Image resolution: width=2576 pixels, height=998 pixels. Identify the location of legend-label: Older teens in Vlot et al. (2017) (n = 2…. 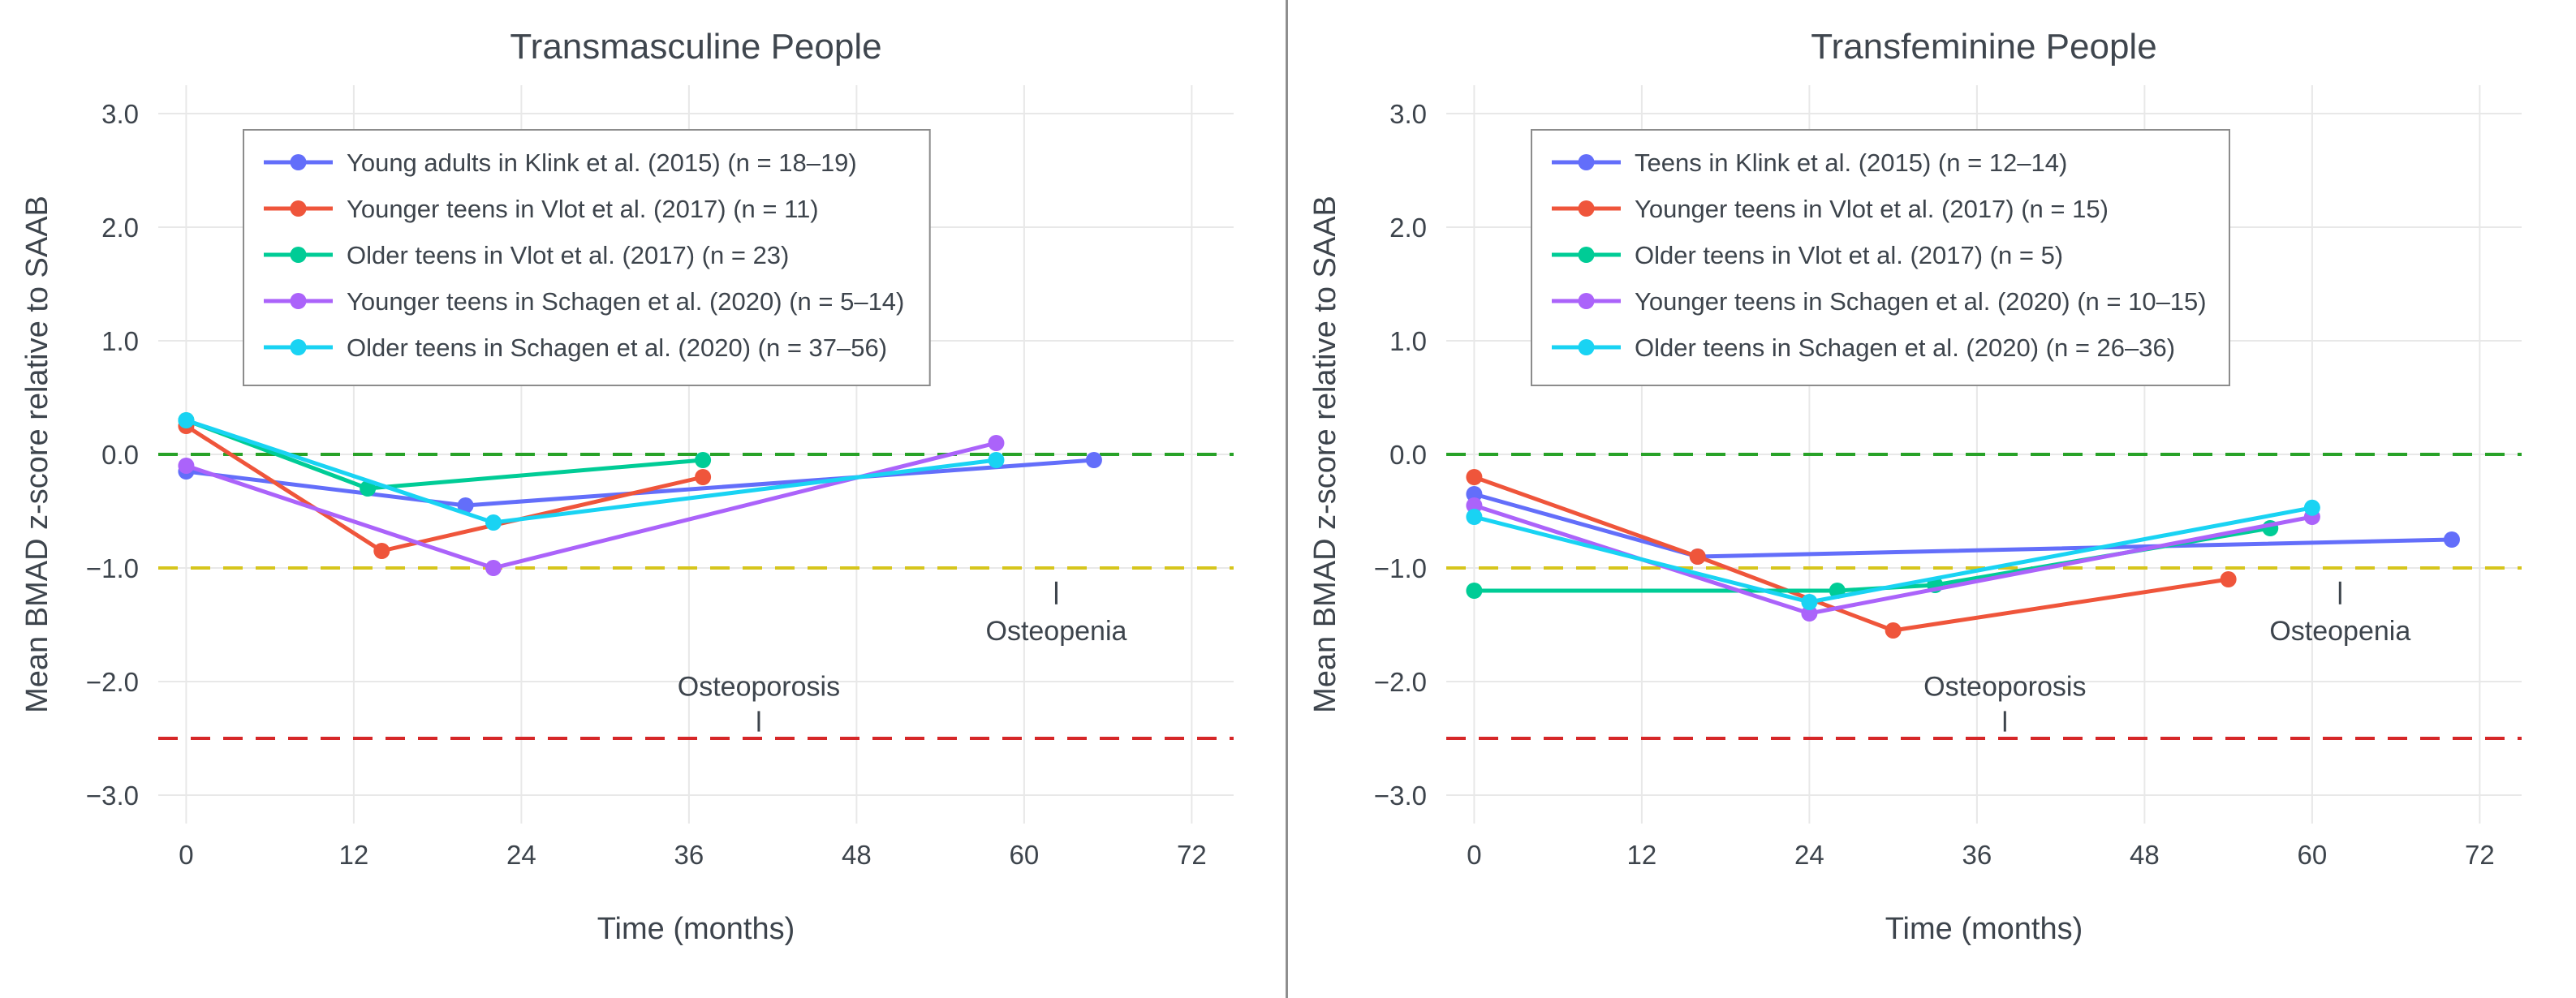
(568, 255).